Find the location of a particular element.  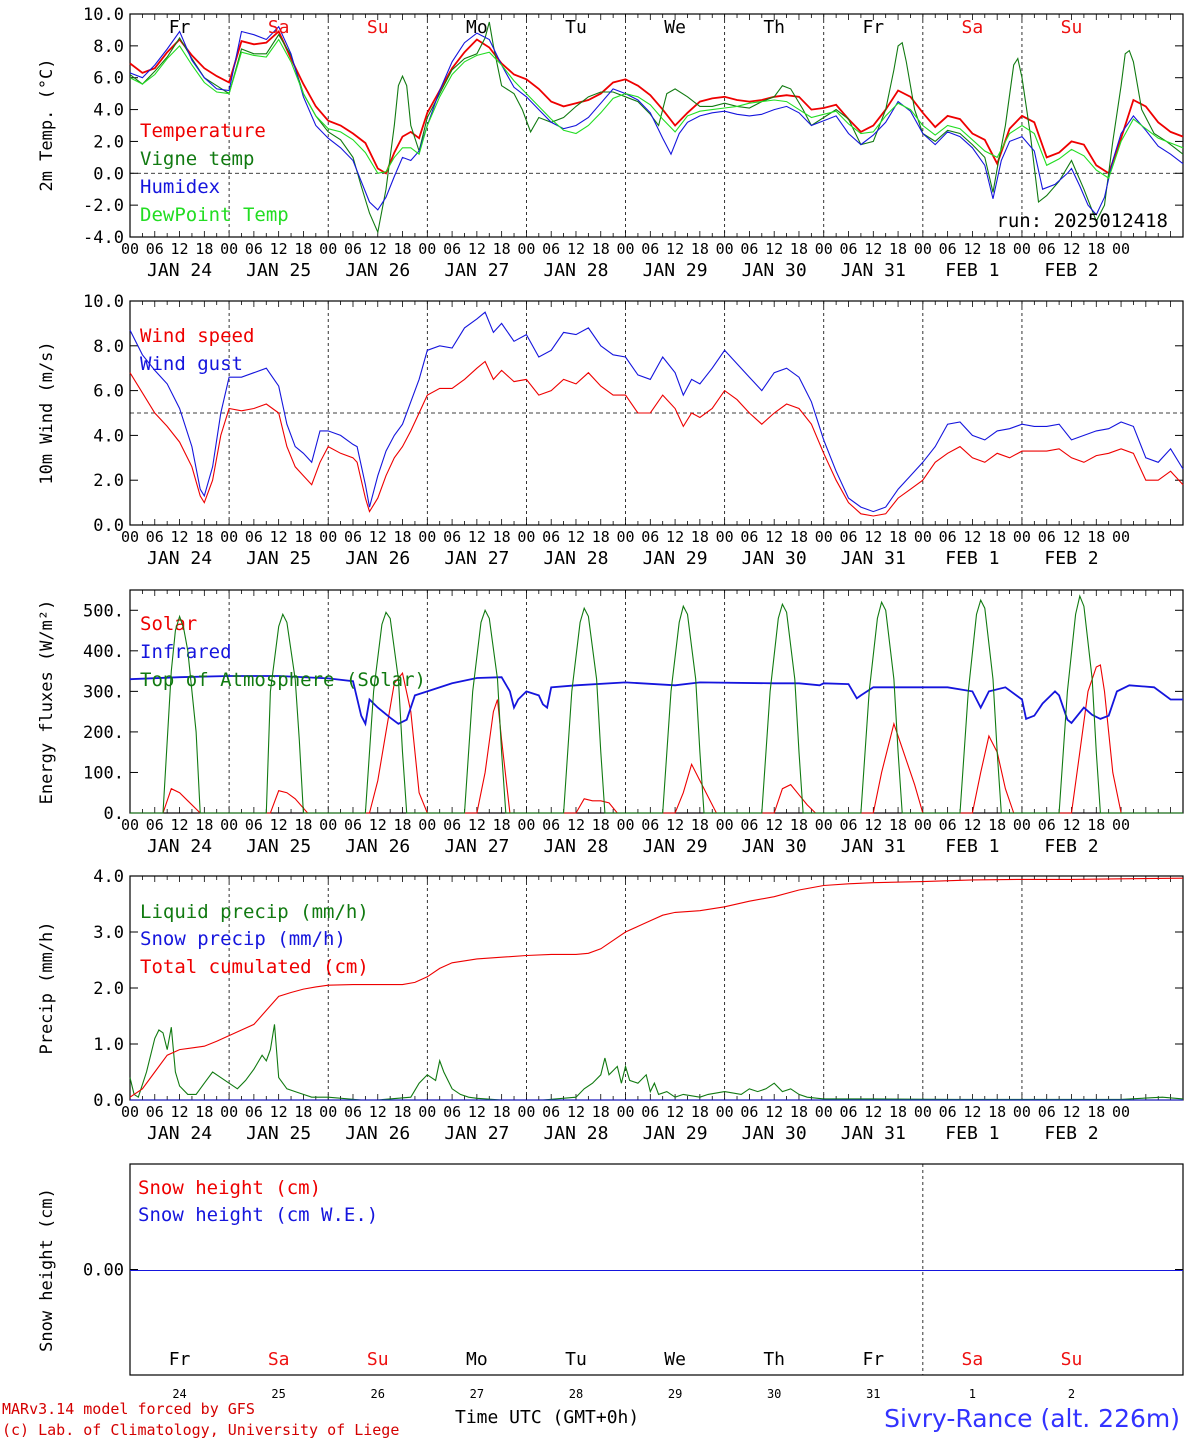

x-axis-title: Time UTC (GMT+0h) is located at coordinates (547, 1417).